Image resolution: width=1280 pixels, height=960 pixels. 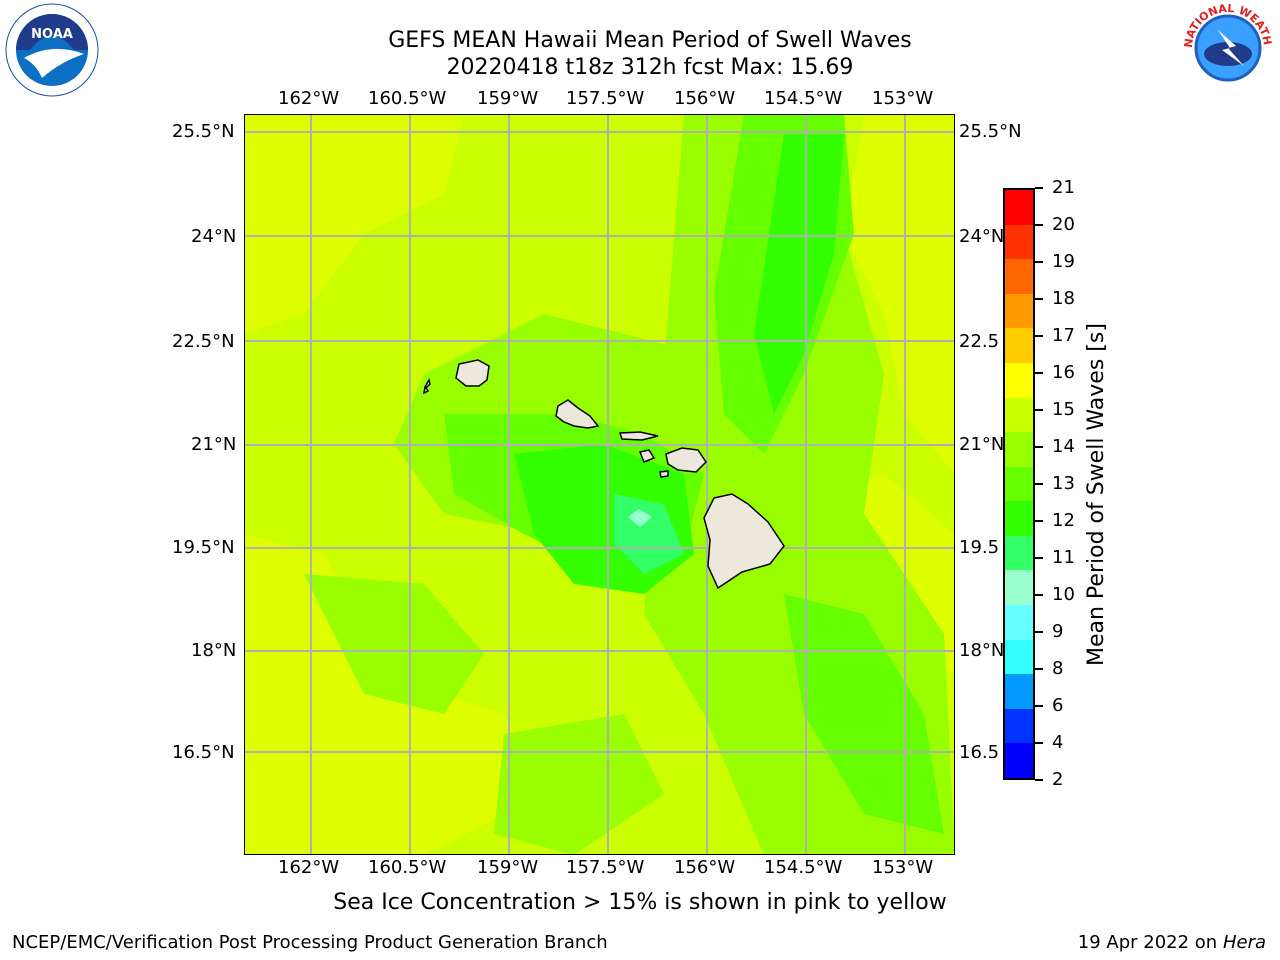 What do you see at coordinates (1096, 494) in the screenshot?
I see `colorbar-title: Mean Period of Swell Waves [s]` at bounding box center [1096, 494].